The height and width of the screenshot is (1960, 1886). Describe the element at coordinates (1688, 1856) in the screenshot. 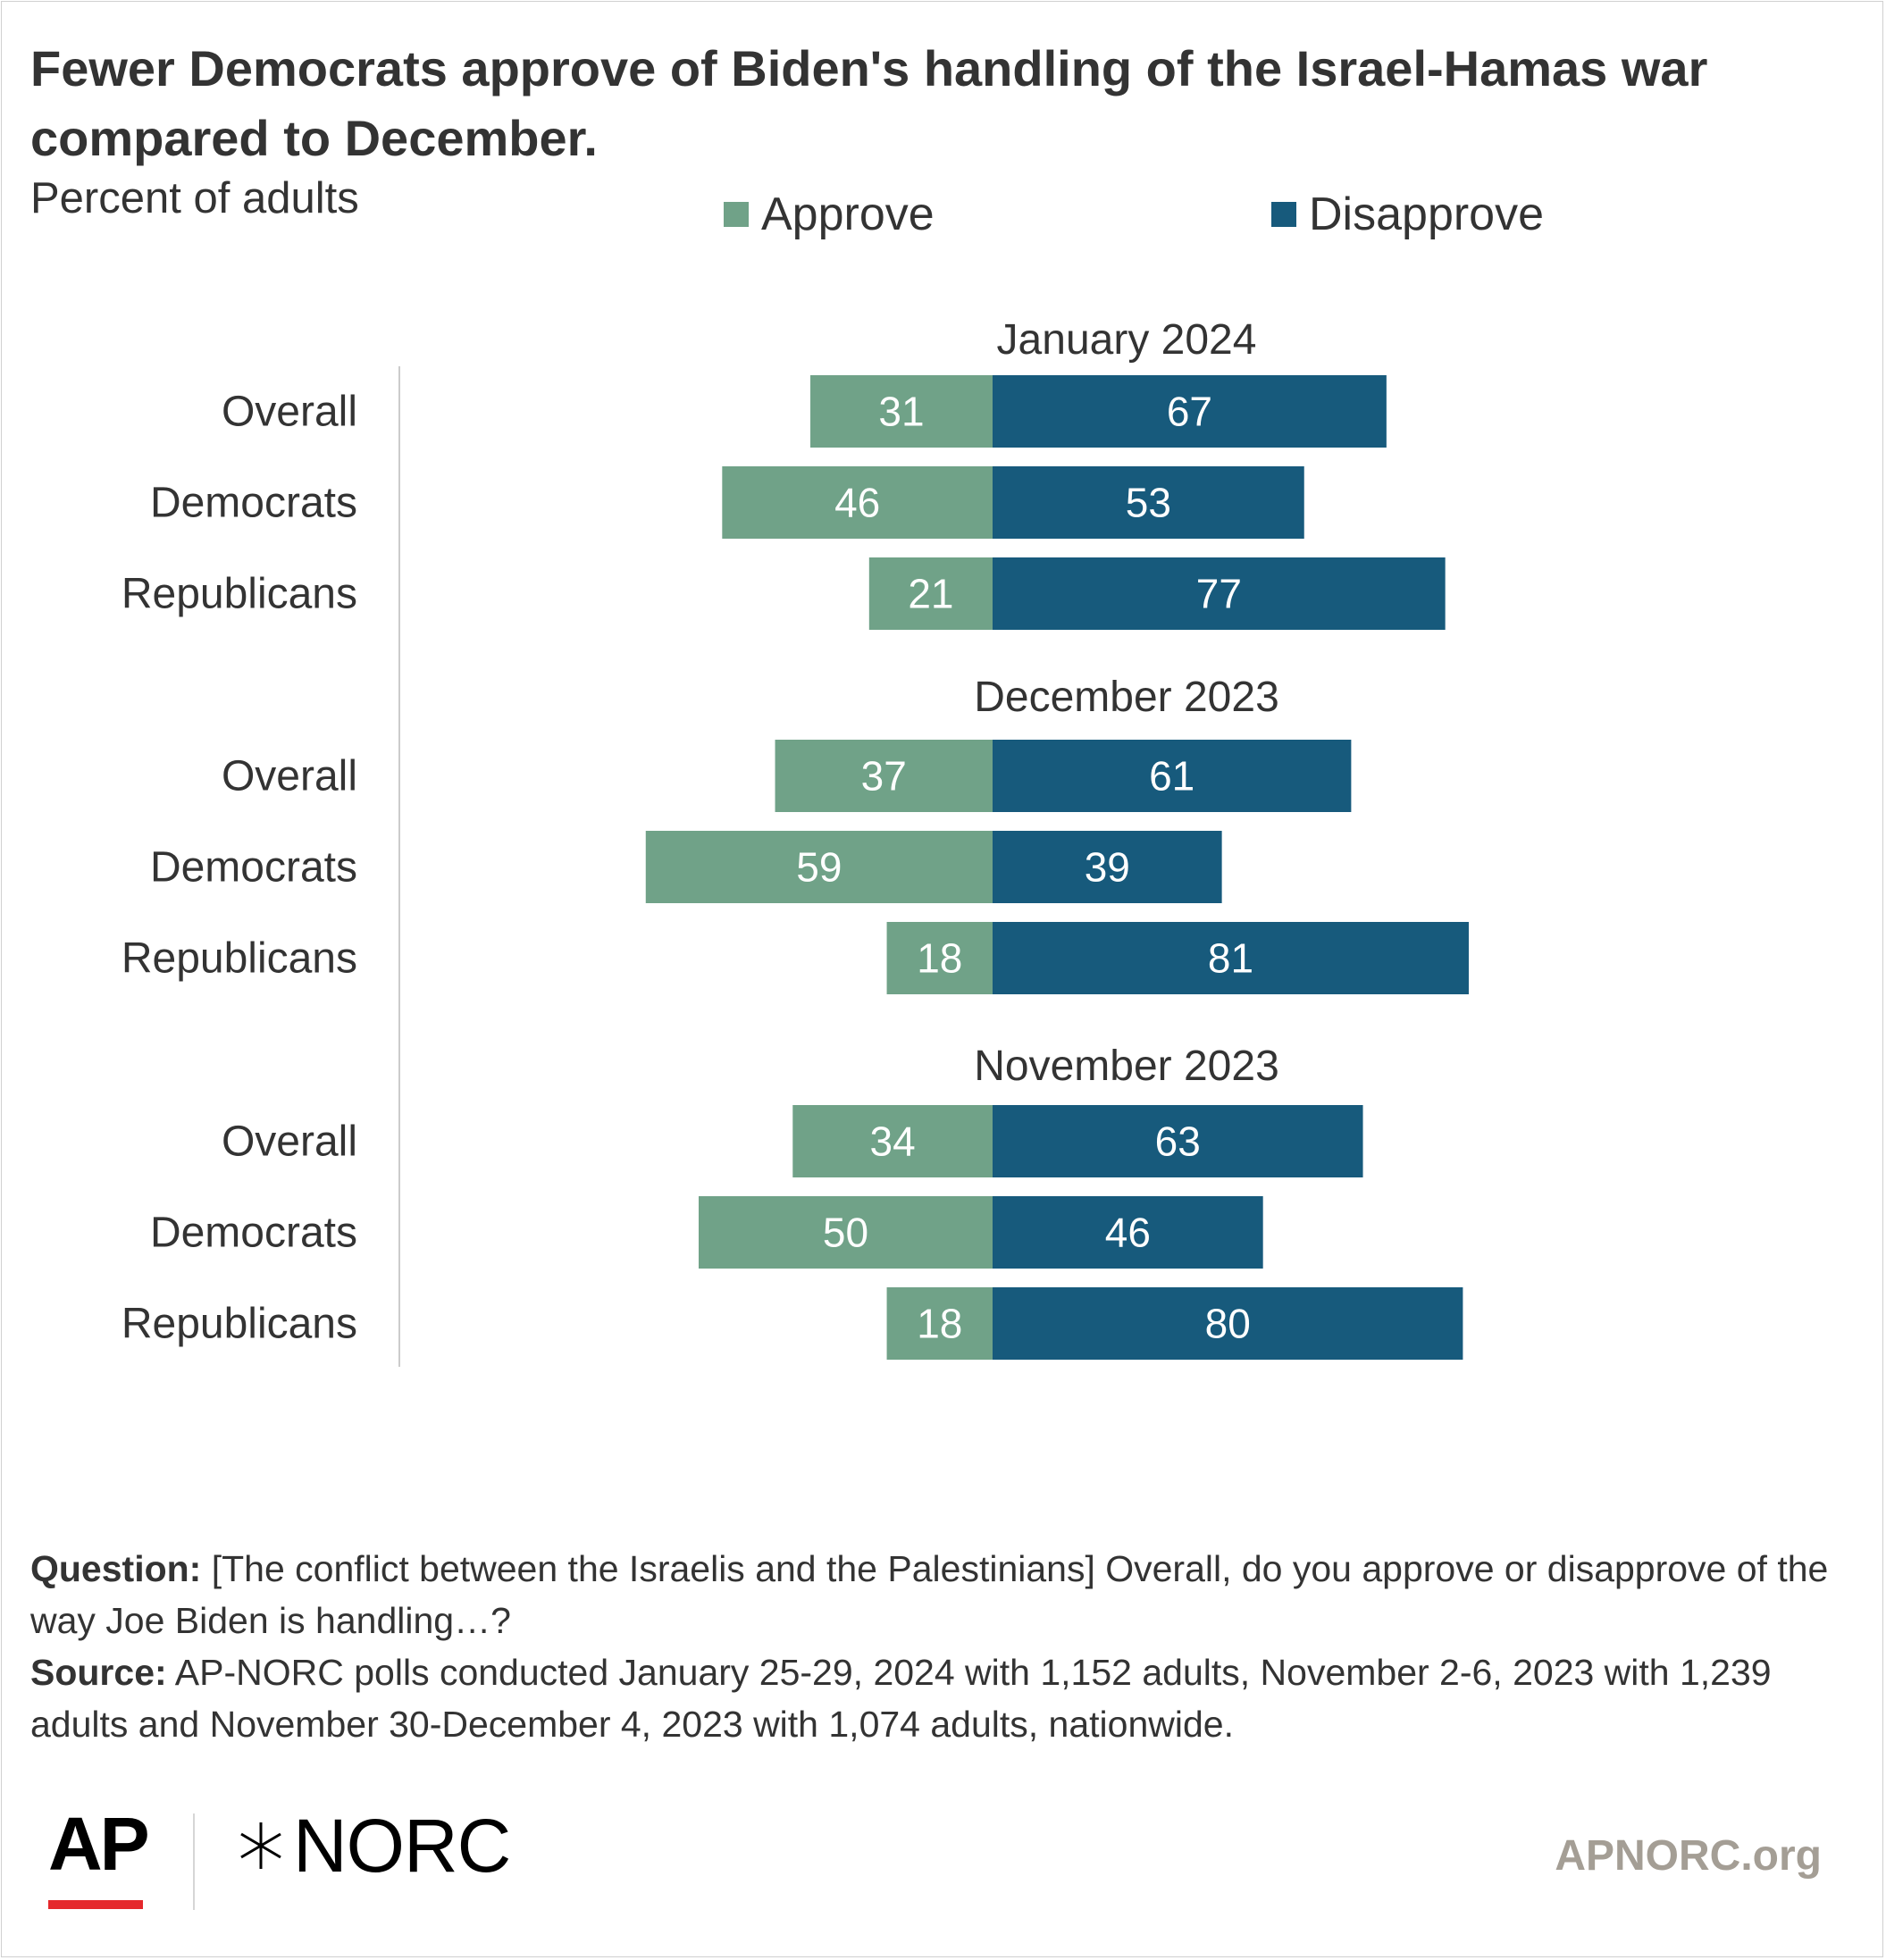

I see `site-url: APNORC.org` at that location.